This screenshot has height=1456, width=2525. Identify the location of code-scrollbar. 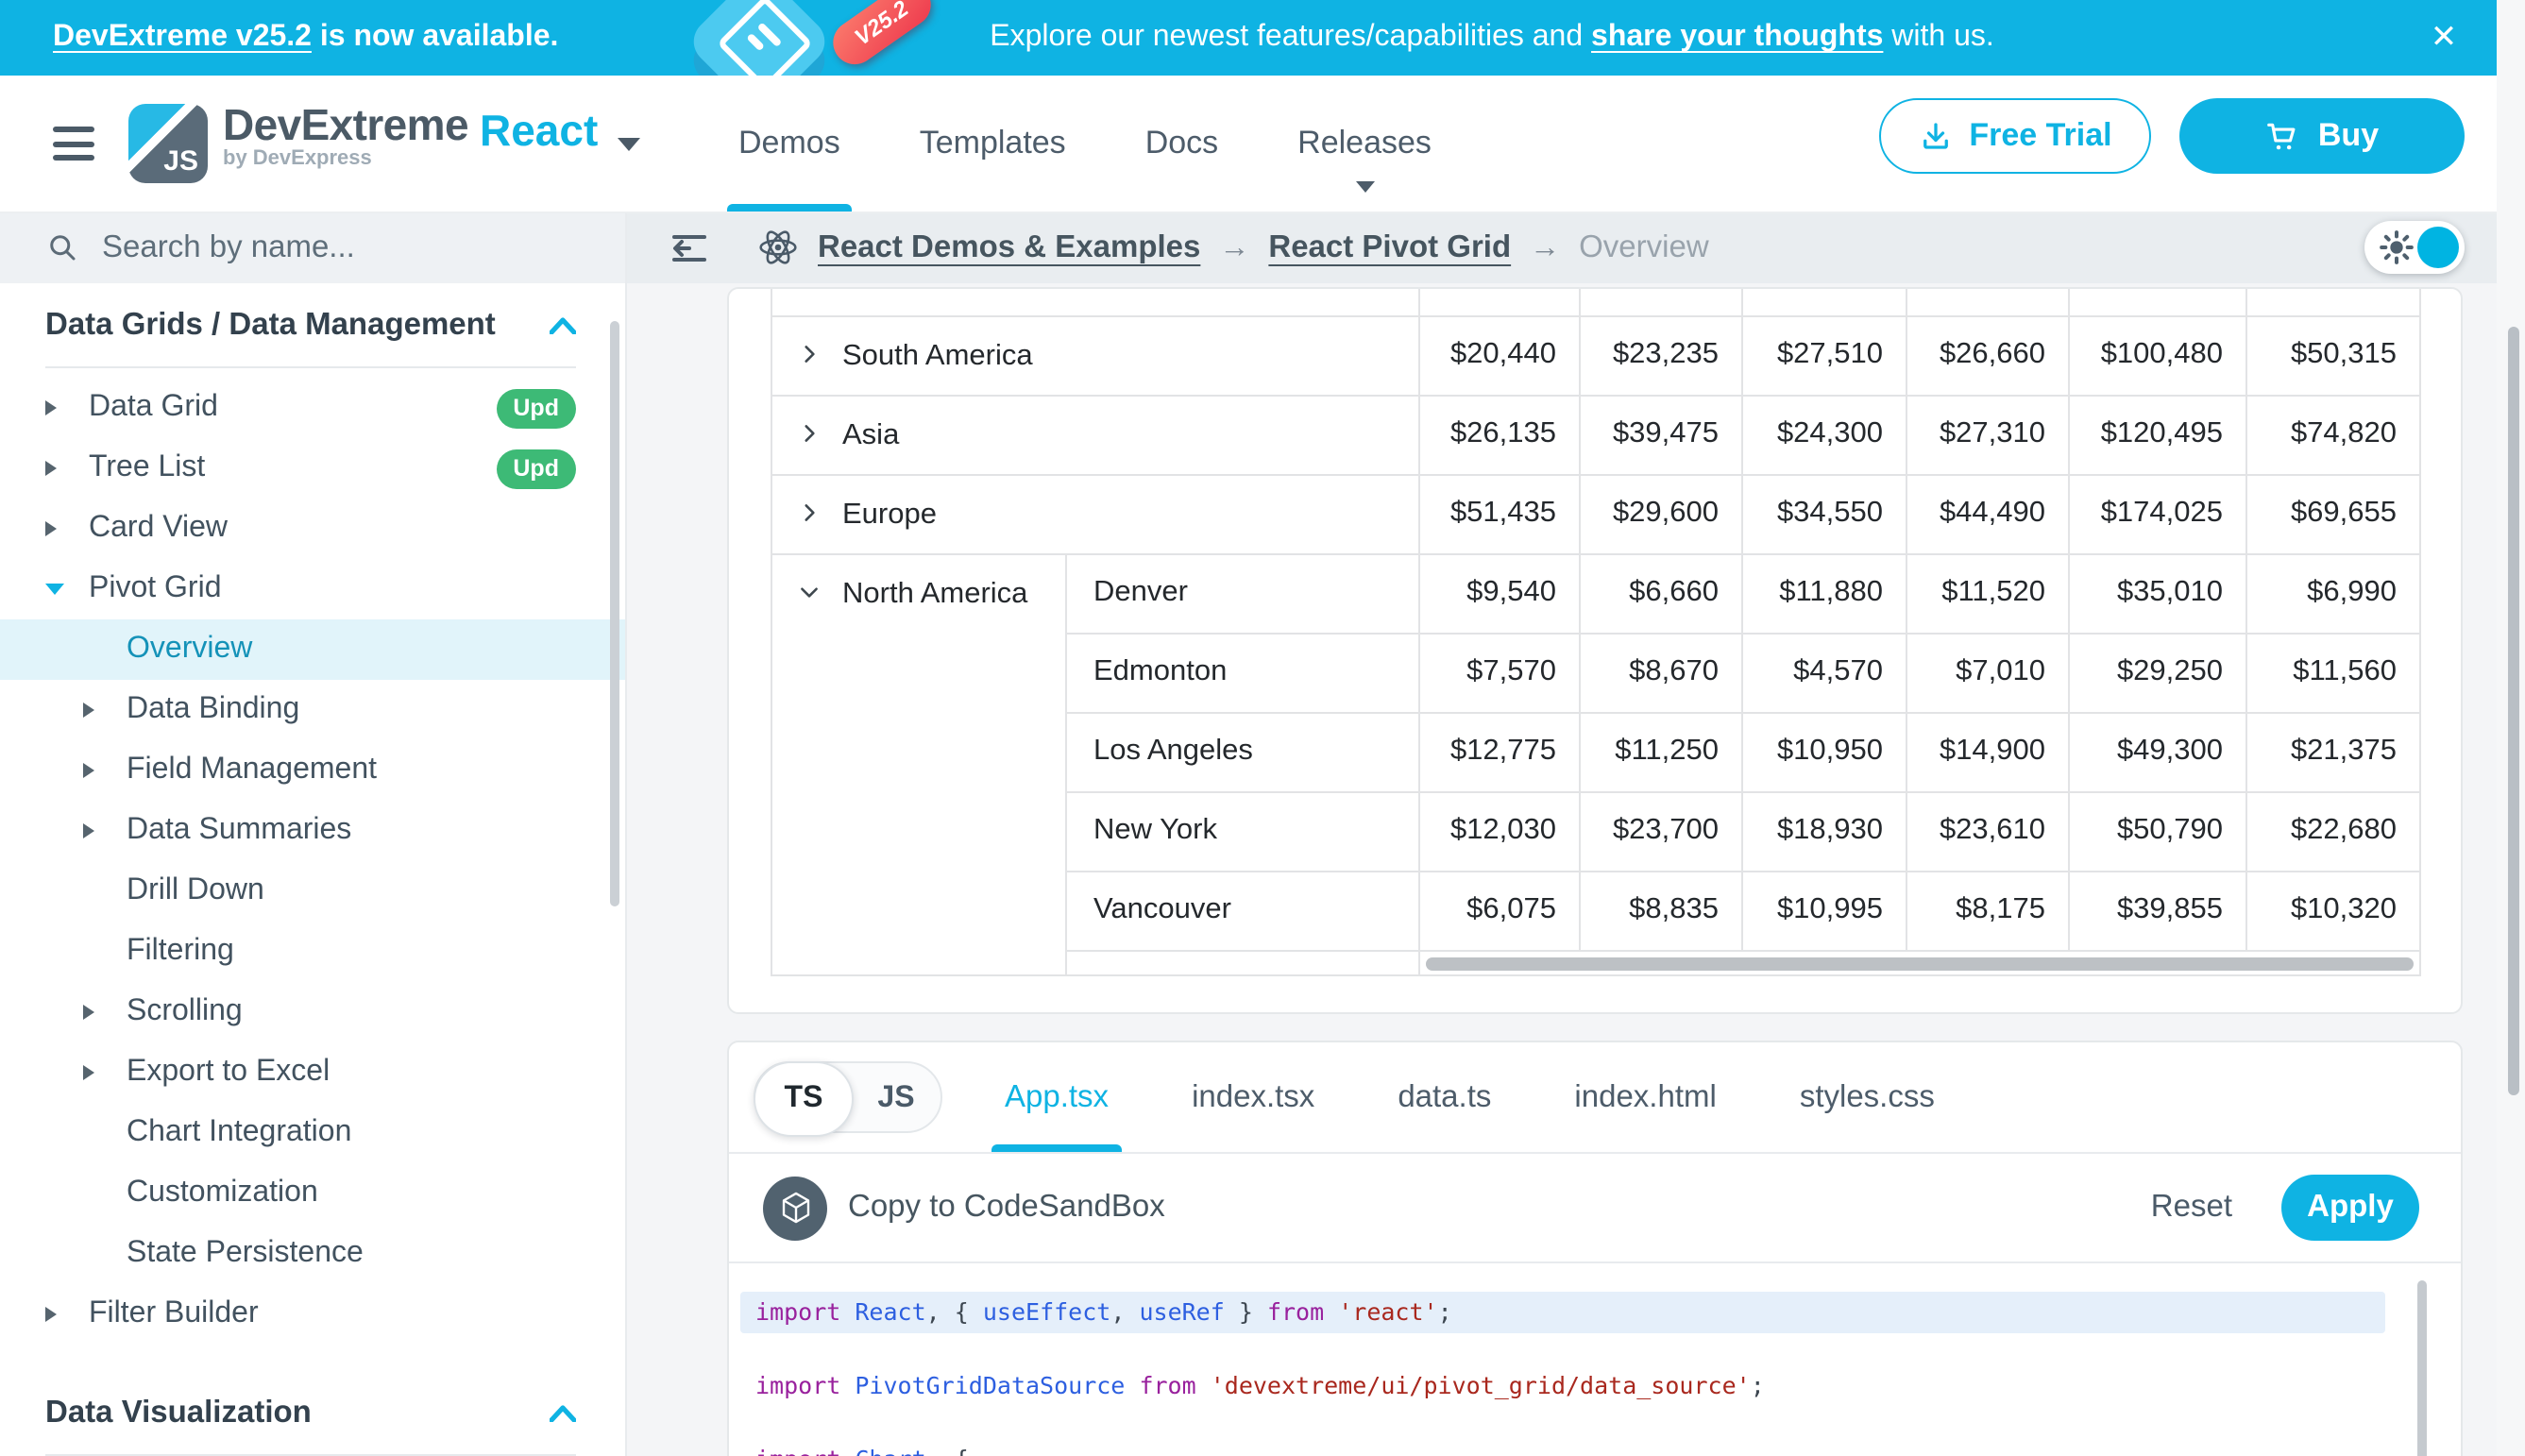
(2422, 1368).